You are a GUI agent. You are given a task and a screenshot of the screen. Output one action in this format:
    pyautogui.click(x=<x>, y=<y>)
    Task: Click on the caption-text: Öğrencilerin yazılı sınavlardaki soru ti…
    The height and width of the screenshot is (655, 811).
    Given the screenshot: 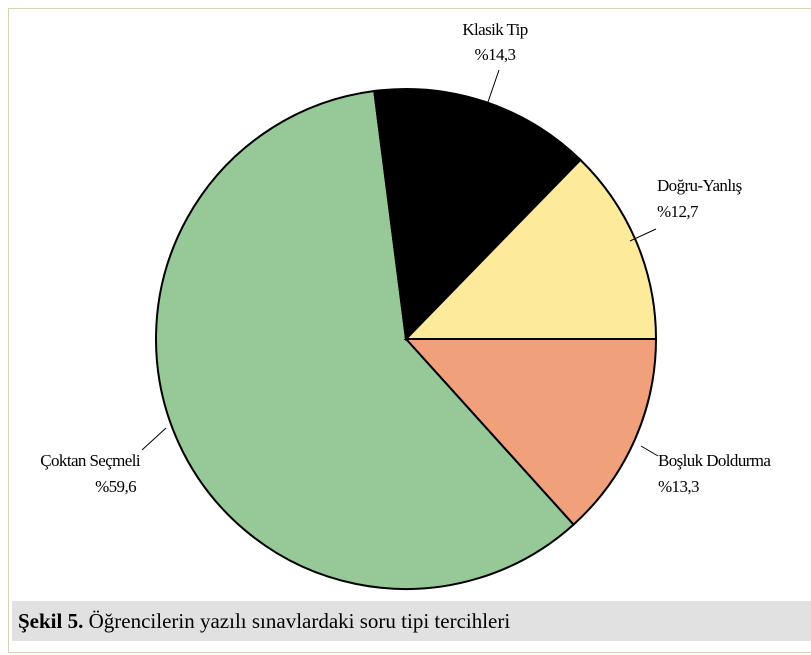 What is the action you would take?
    pyautogui.click(x=299, y=621)
    